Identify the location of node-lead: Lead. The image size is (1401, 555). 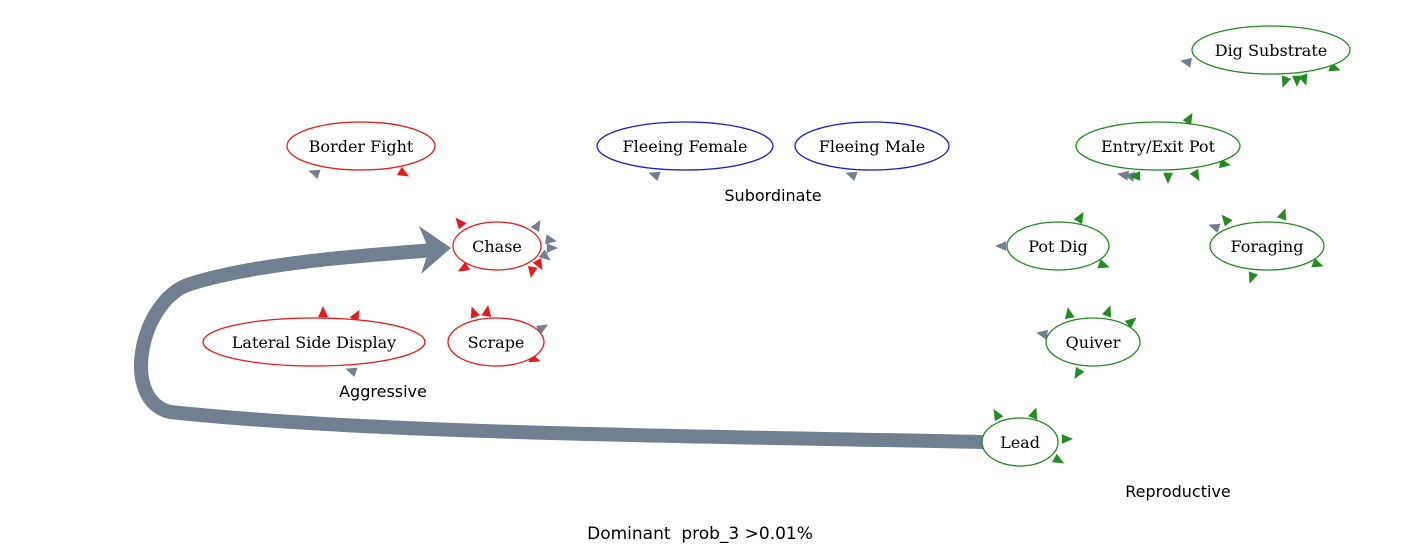
(1020, 442).